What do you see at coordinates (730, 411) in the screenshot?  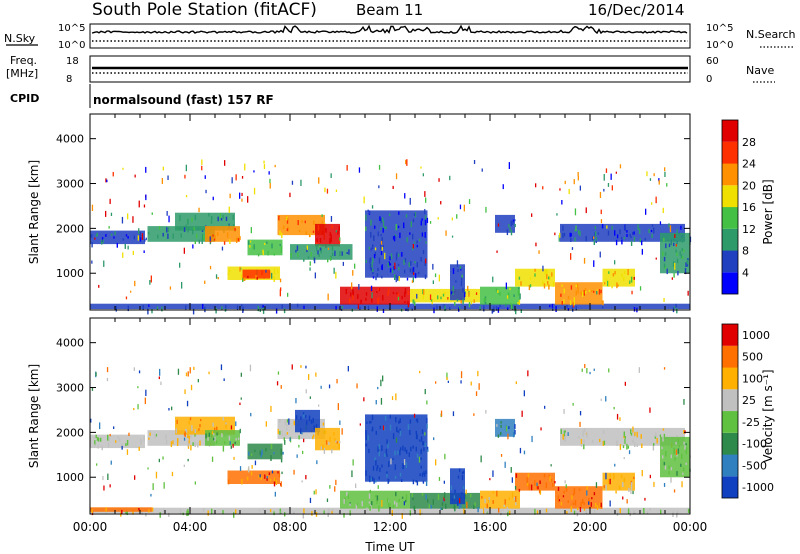 I see `velocity-colorbar-frame` at bounding box center [730, 411].